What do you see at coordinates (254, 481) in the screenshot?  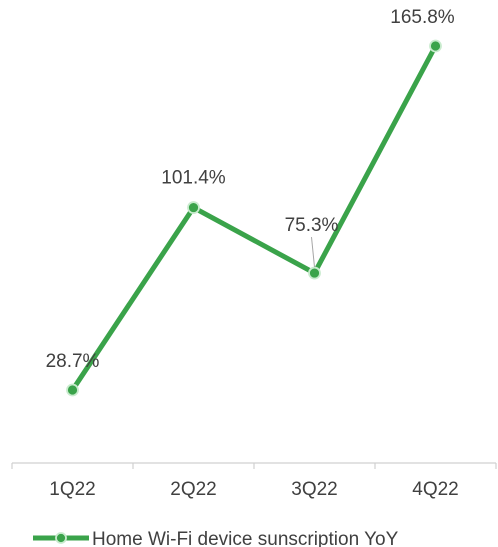 I see `x-axis: 1Q22 2Q22 3Q22 4Q22` at bounding box center [254, 481].